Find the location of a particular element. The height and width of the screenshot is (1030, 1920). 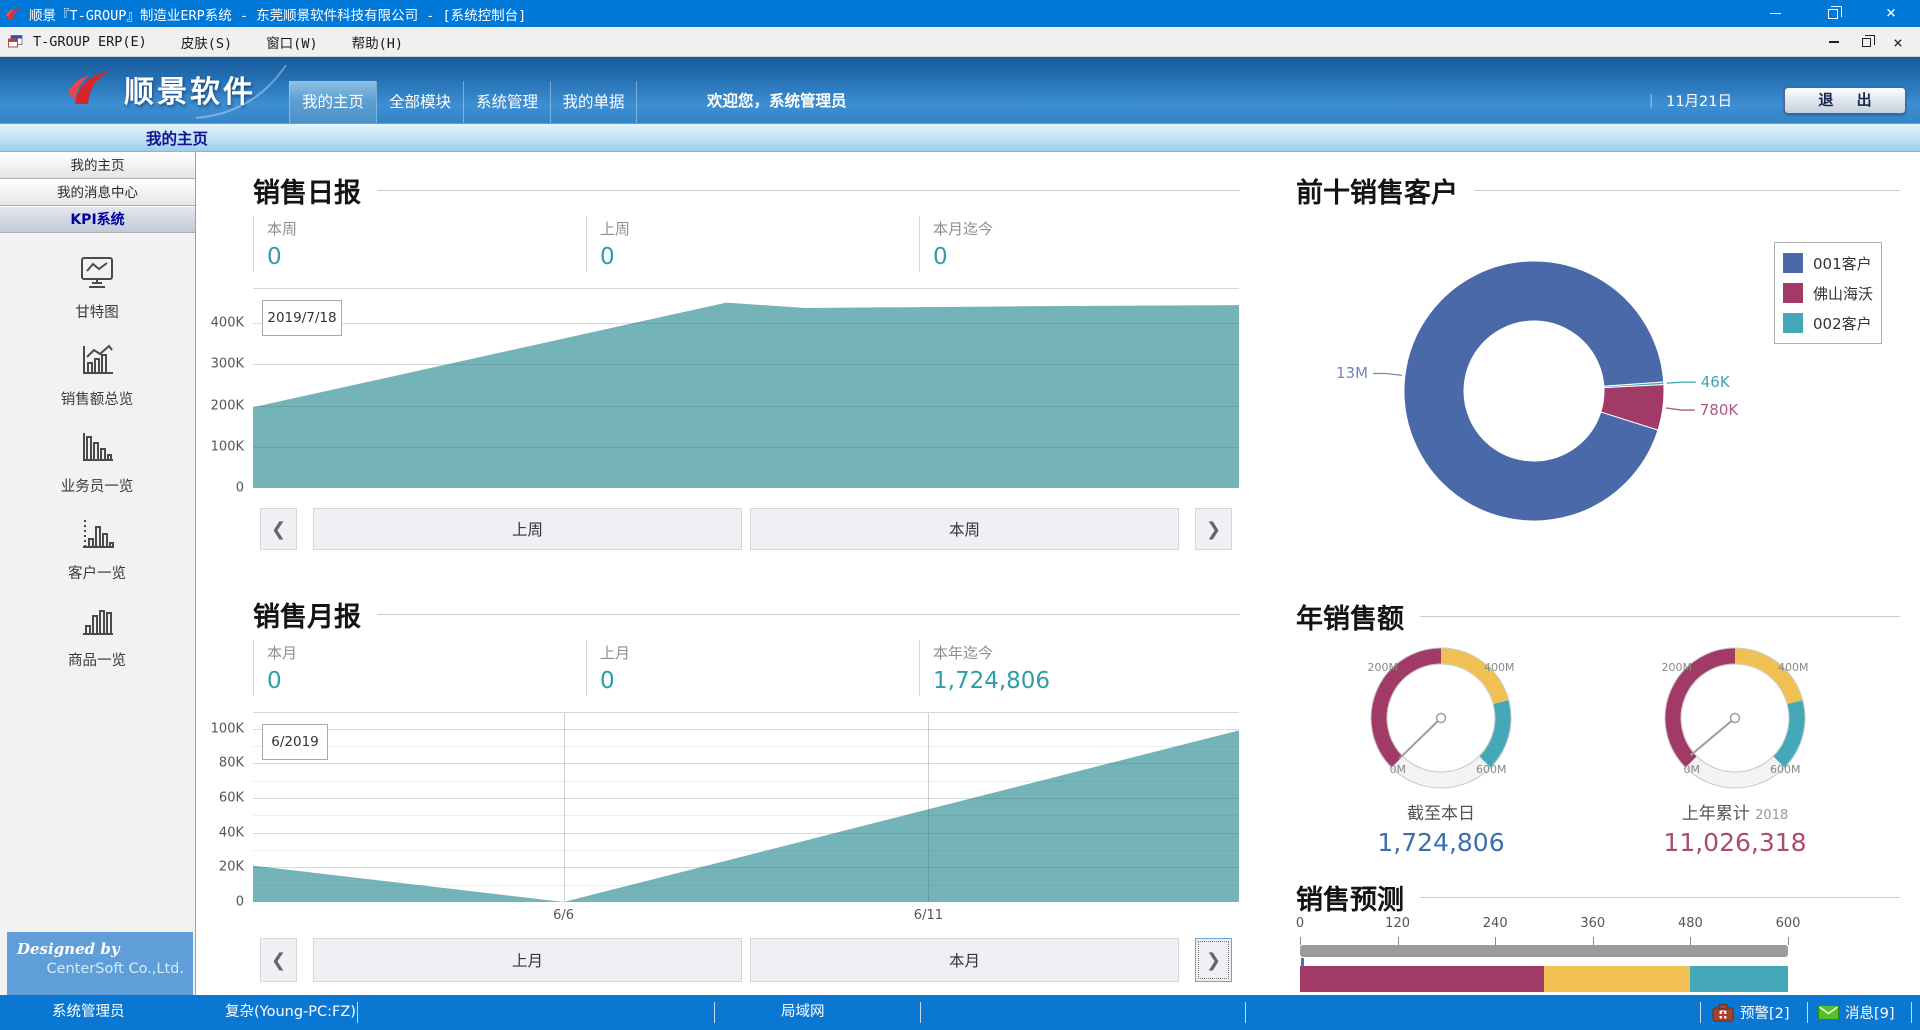

statusbar-messages-label: 消息[9] is located at coordinates (1870, 1014).